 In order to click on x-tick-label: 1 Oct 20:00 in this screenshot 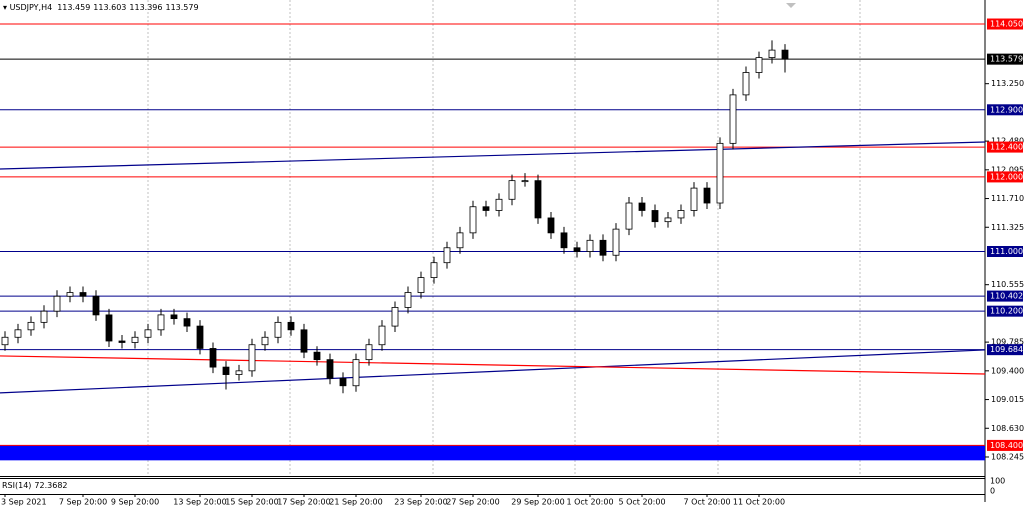, I will do `click(589, 502)`.